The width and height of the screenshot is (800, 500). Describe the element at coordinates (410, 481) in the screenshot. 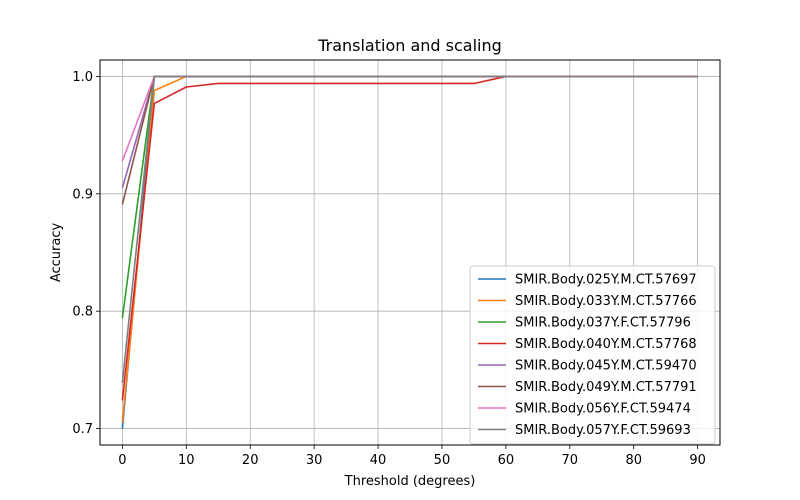

I see `x-axis-label: Threshold (degrees)` at that location.